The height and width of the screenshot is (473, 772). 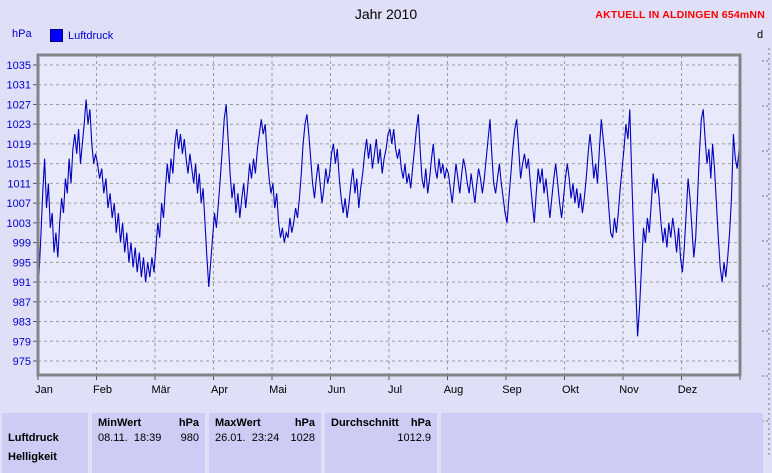 I want to click on svg-text: 987, so click(x=22, y=303).